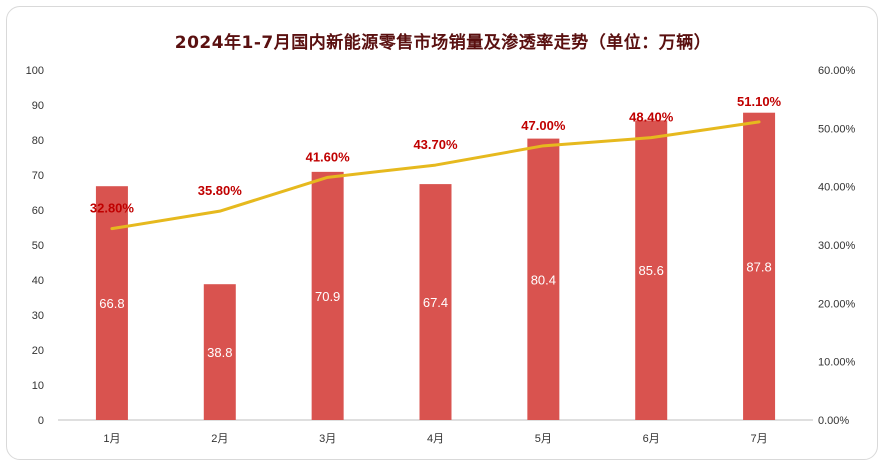  I want to click on x-axis-ticks: 1月 2月 3月 4月 5月 6月 7月, so click(435, 439).